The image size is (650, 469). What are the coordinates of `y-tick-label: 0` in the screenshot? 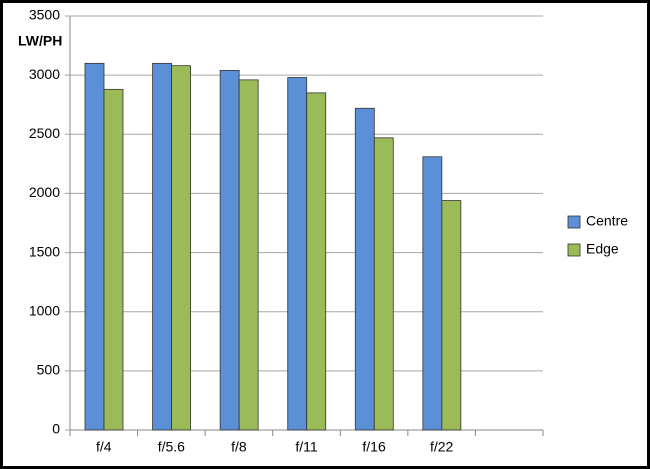 It's located at (56, 429).